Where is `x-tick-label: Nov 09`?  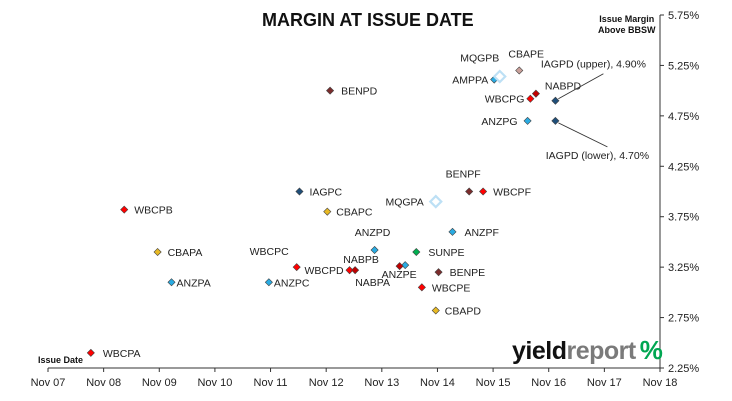
x-tick-label: Nov 09 is located at coordinates (159, 383).